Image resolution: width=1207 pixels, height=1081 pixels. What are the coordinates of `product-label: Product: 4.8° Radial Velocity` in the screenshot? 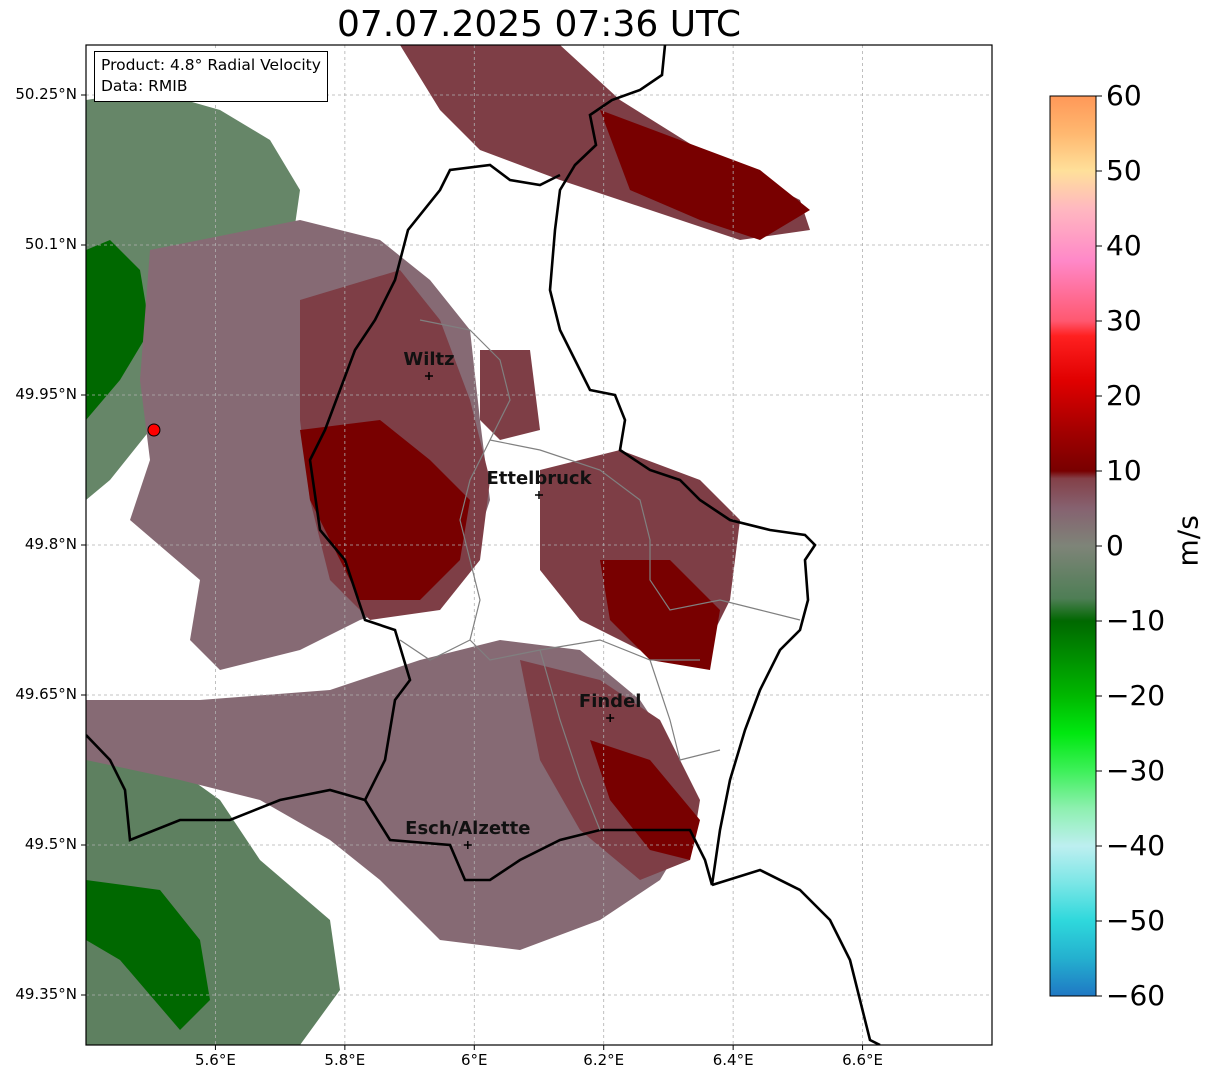 It's located at (211, 65).